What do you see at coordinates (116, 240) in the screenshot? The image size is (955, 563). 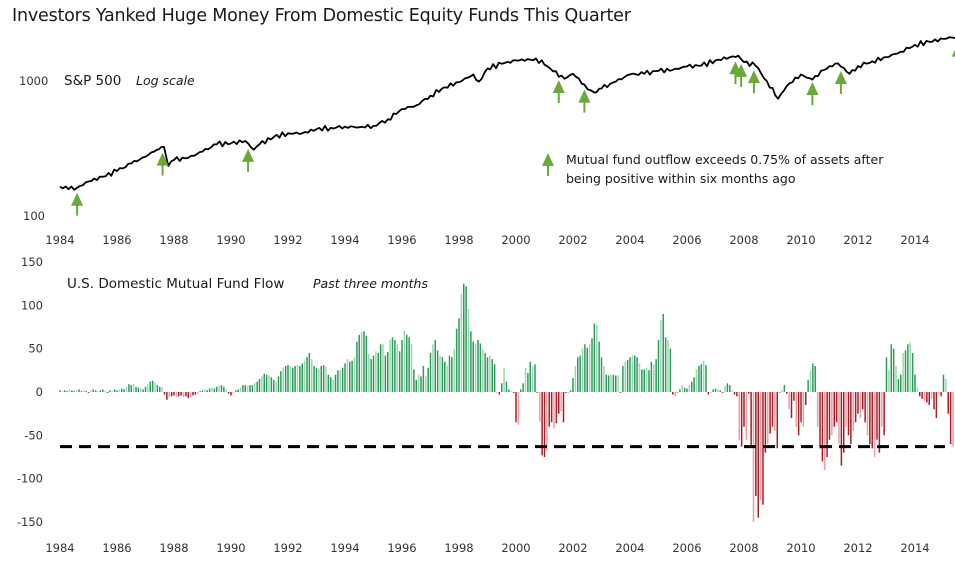 I see `top-x-tick-label: 1986` at bounding box center [116, 240].